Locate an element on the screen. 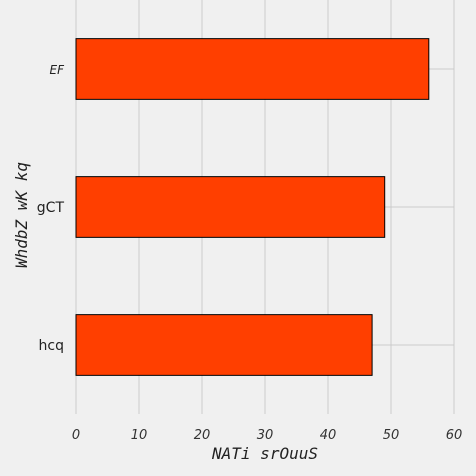 The height and width of the screenshot is (476, 476). x-axis-title: NATi srOuuS is located at coordinates (264, 453).